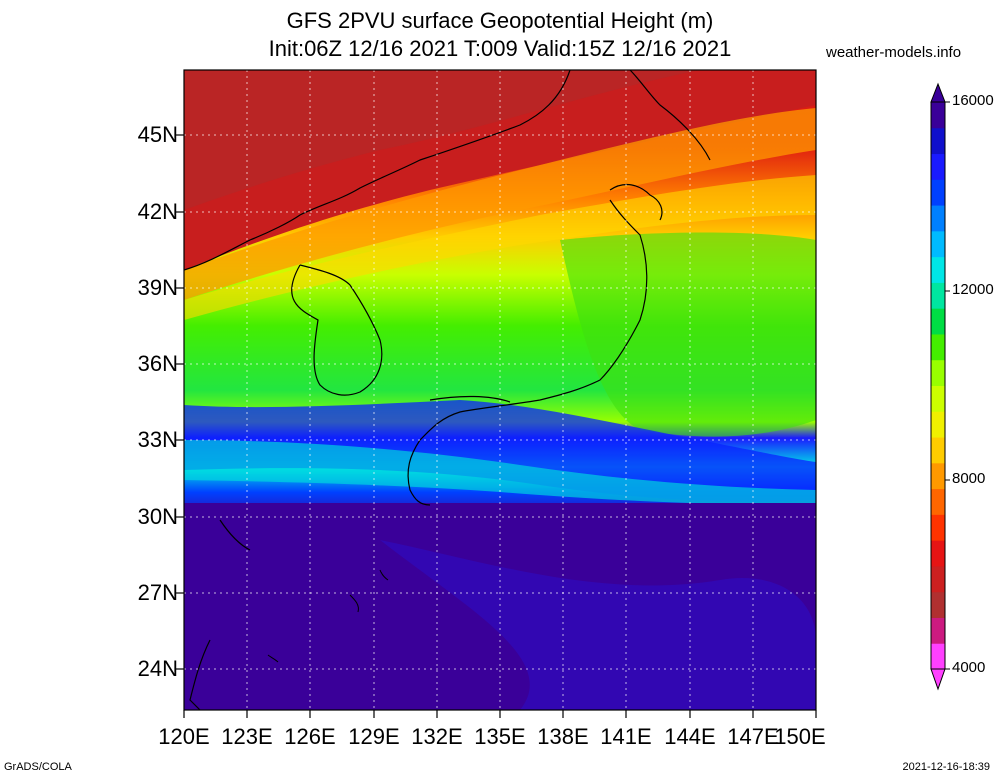 Image resolution: width=1000 pixels, height=779 pixels. Describe the element at coordinates (894, 52) in the screenshot. I see `site-label: weather-models.info` at that location.